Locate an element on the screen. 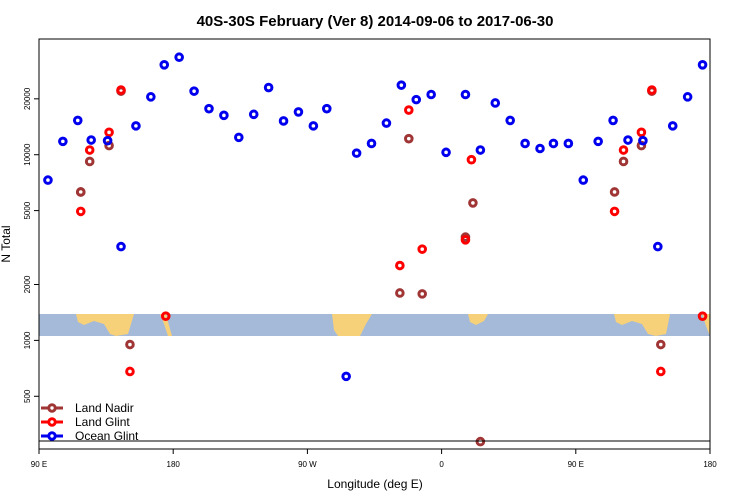 Image resolution: width=750 pixels, height=500 pixels. ocean-band is located at coordinates (374, 325).